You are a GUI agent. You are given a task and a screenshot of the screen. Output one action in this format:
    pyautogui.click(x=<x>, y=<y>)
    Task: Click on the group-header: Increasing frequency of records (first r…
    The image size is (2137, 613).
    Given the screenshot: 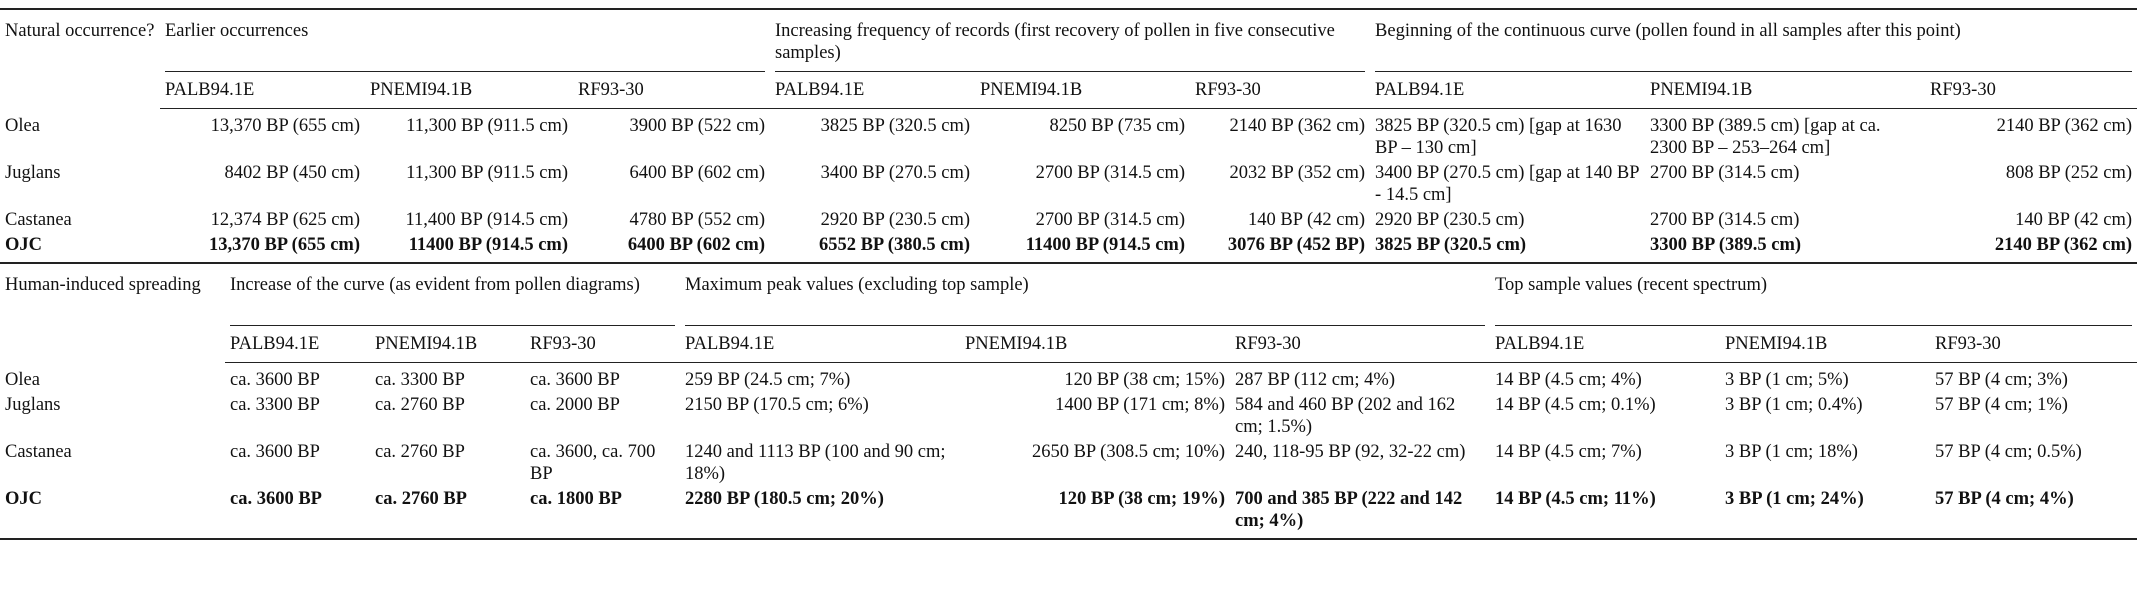 What is the action you would take?
    pyautogui.click(x=1070, y=40)
    